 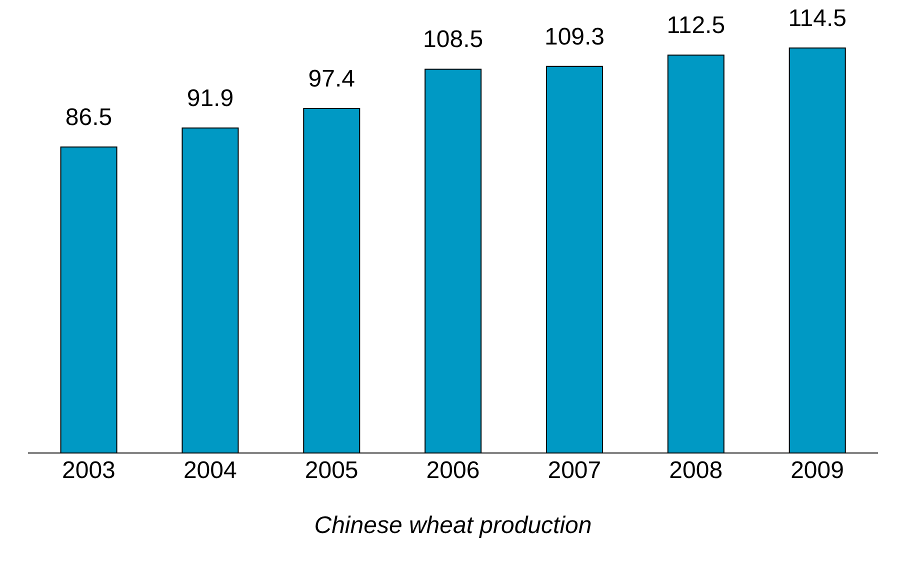 I want to click on data-label: 91.9, so click(x=210, y=98).